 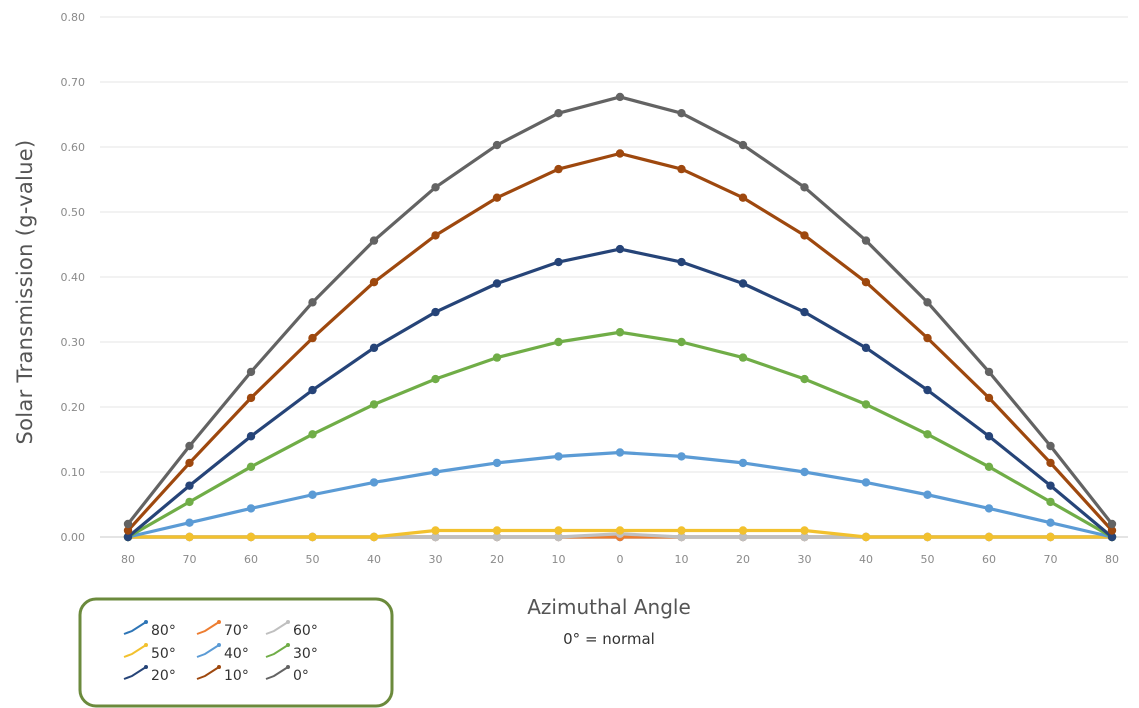 I want to click on legend-label: 50°, so click(x=163, y=654).